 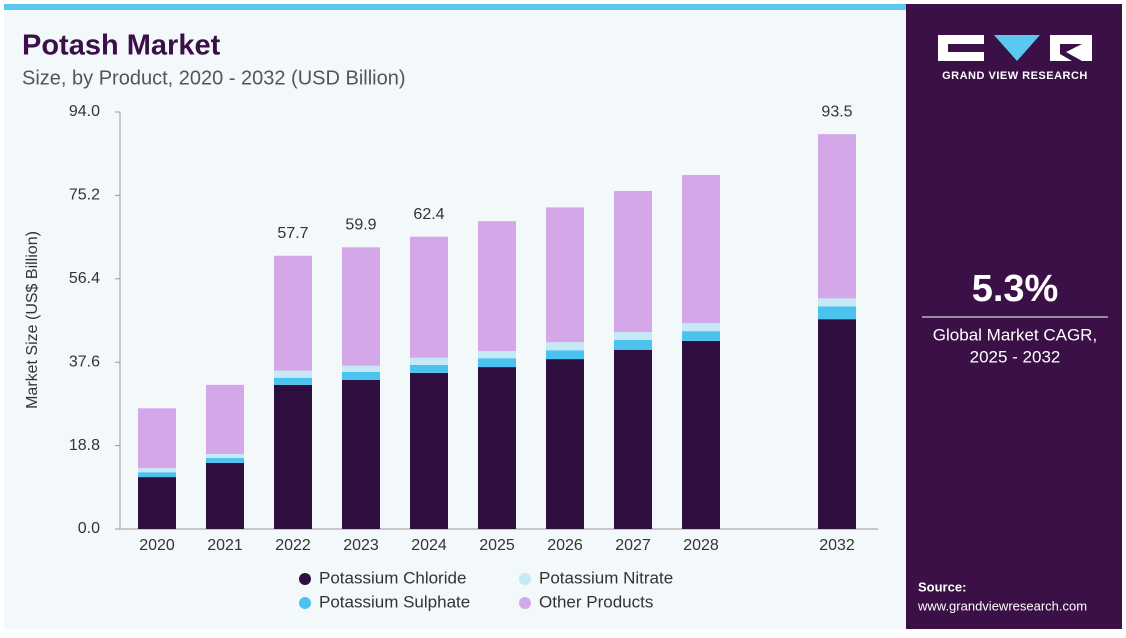 What do you see at coordinates (89, 528) in the screenshot?
I see `y-tick-label: 0.0` at bounding box center [89, 528].